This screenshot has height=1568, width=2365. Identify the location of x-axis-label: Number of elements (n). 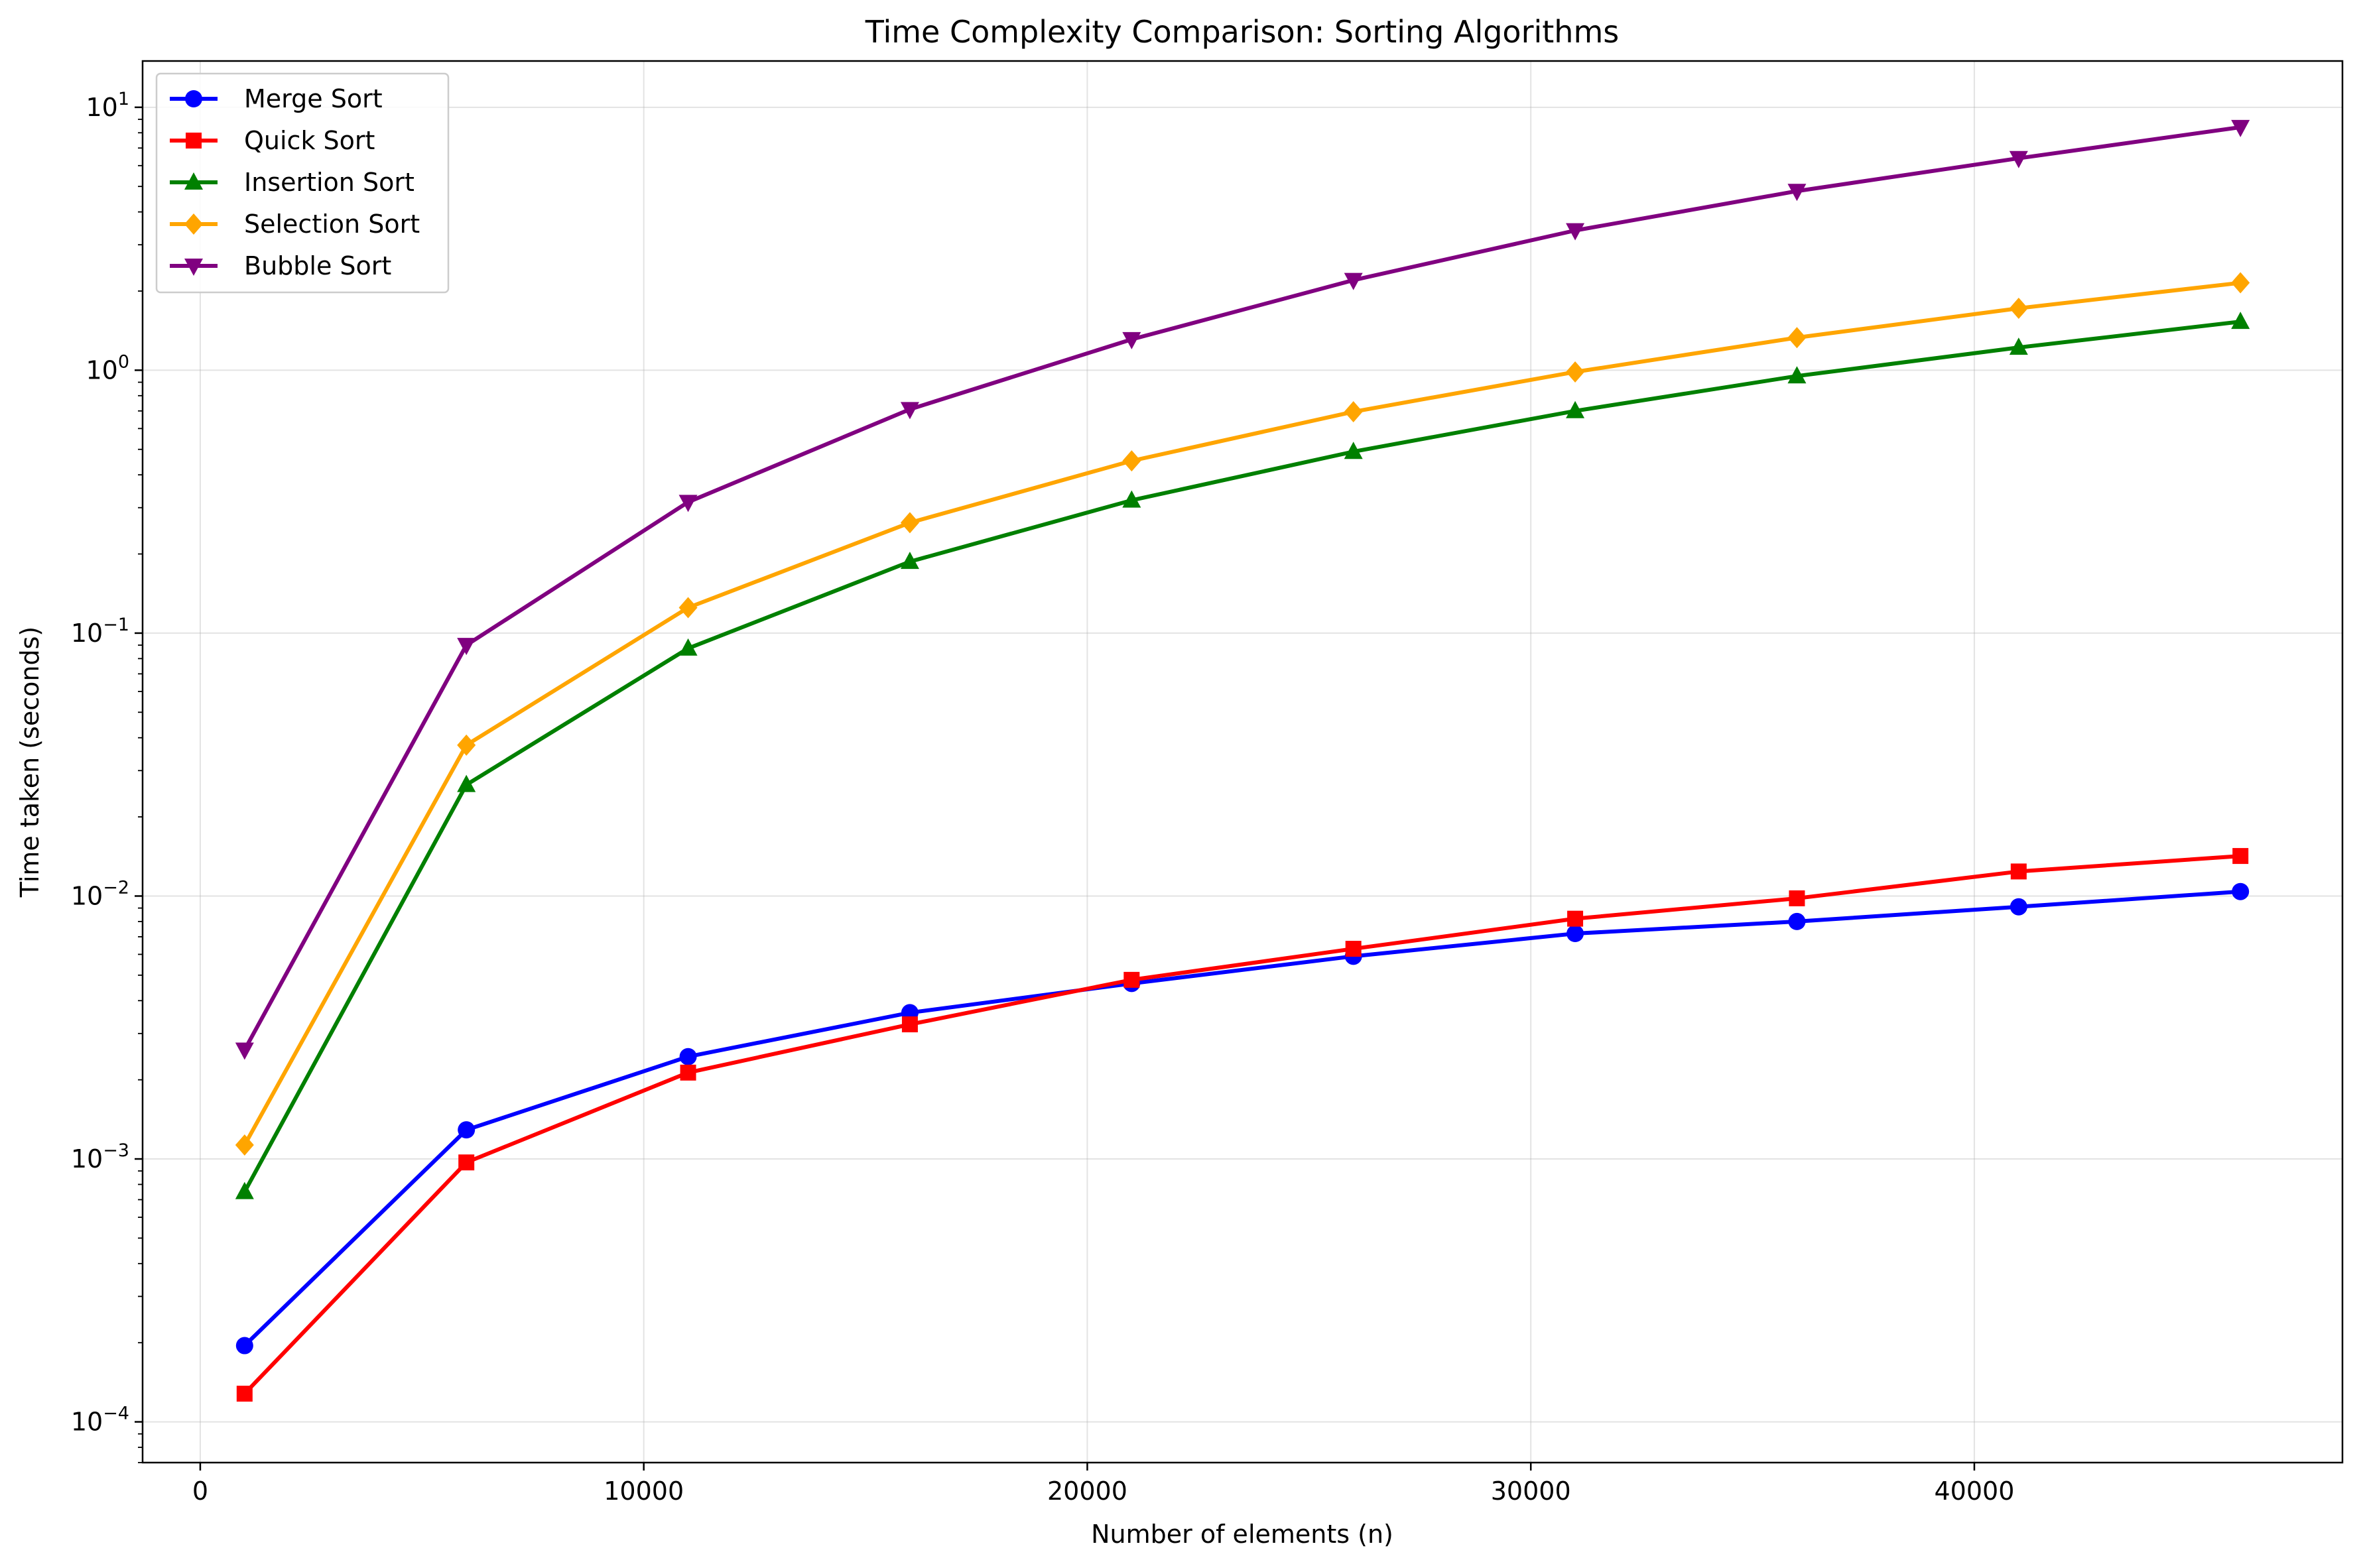
(1242, 1534).